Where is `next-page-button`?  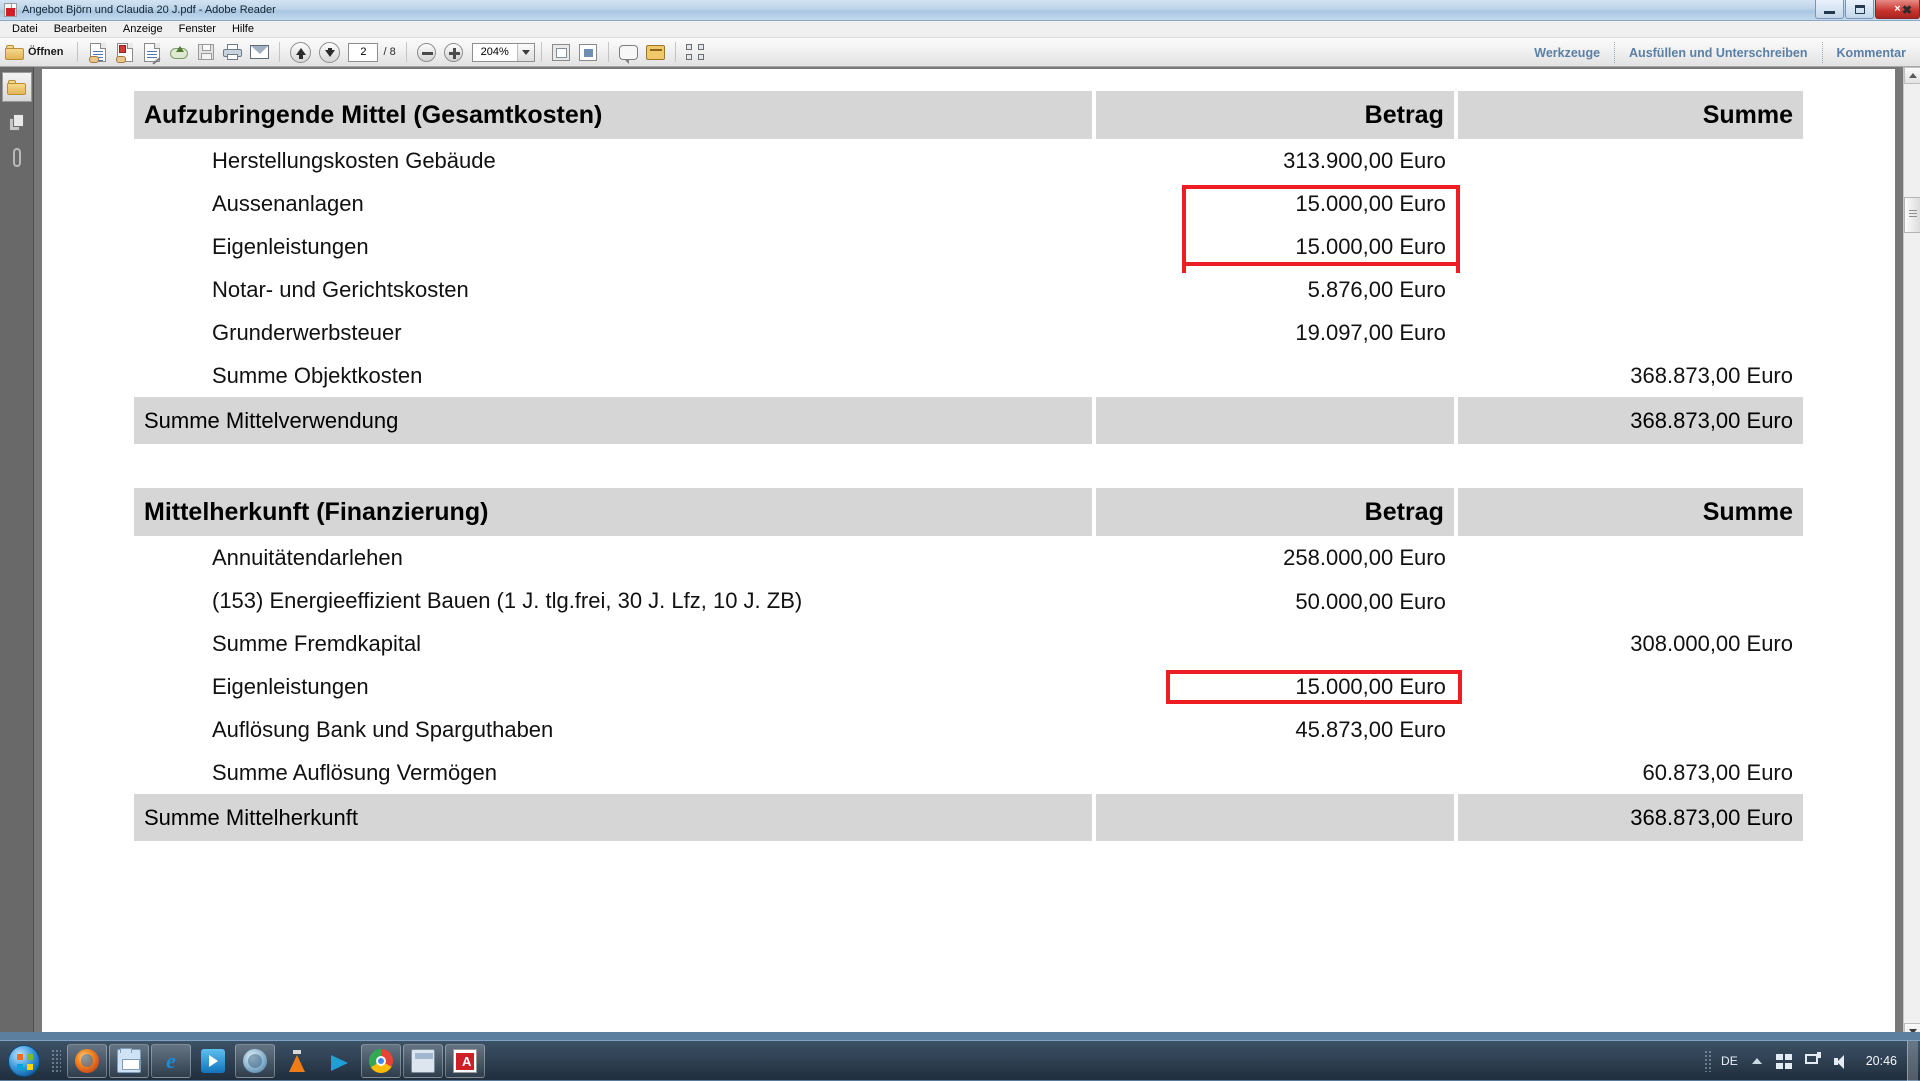 next-page-button is located at coordinates (329, 52).